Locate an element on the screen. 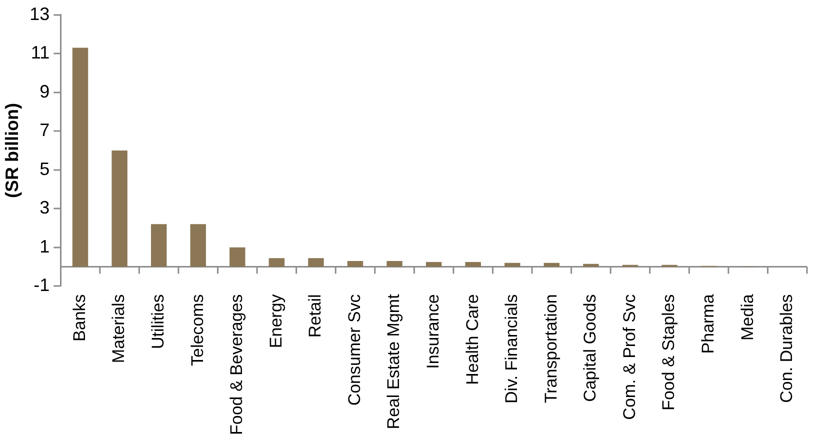  x-tick-label: Con. Durables is located at coordinates (786, 348).